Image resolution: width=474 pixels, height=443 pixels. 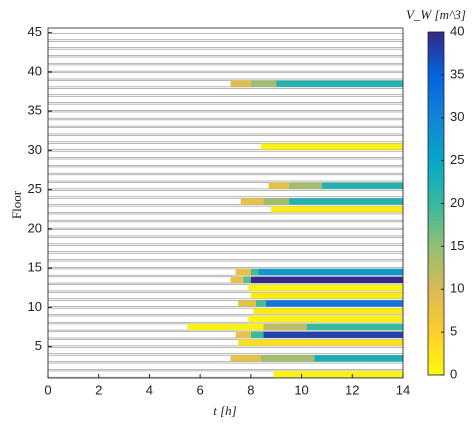 I want to click on colorbar-tick-label: 25, so click(x=457, y=159).